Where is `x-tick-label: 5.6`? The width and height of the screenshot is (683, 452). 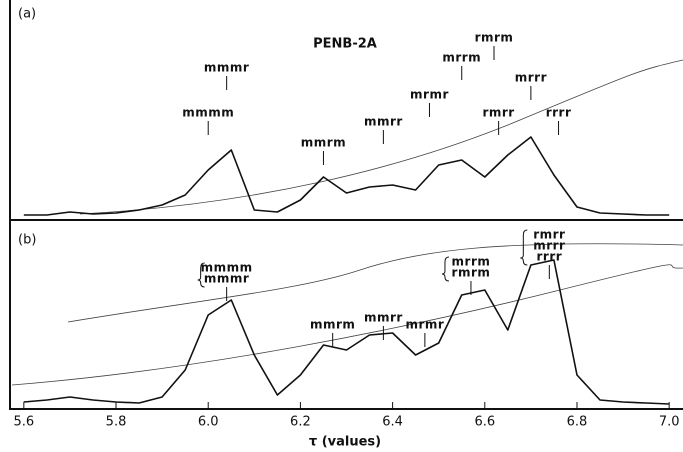
x-tick-label: 5.6 is located at coordinates (23, 422).